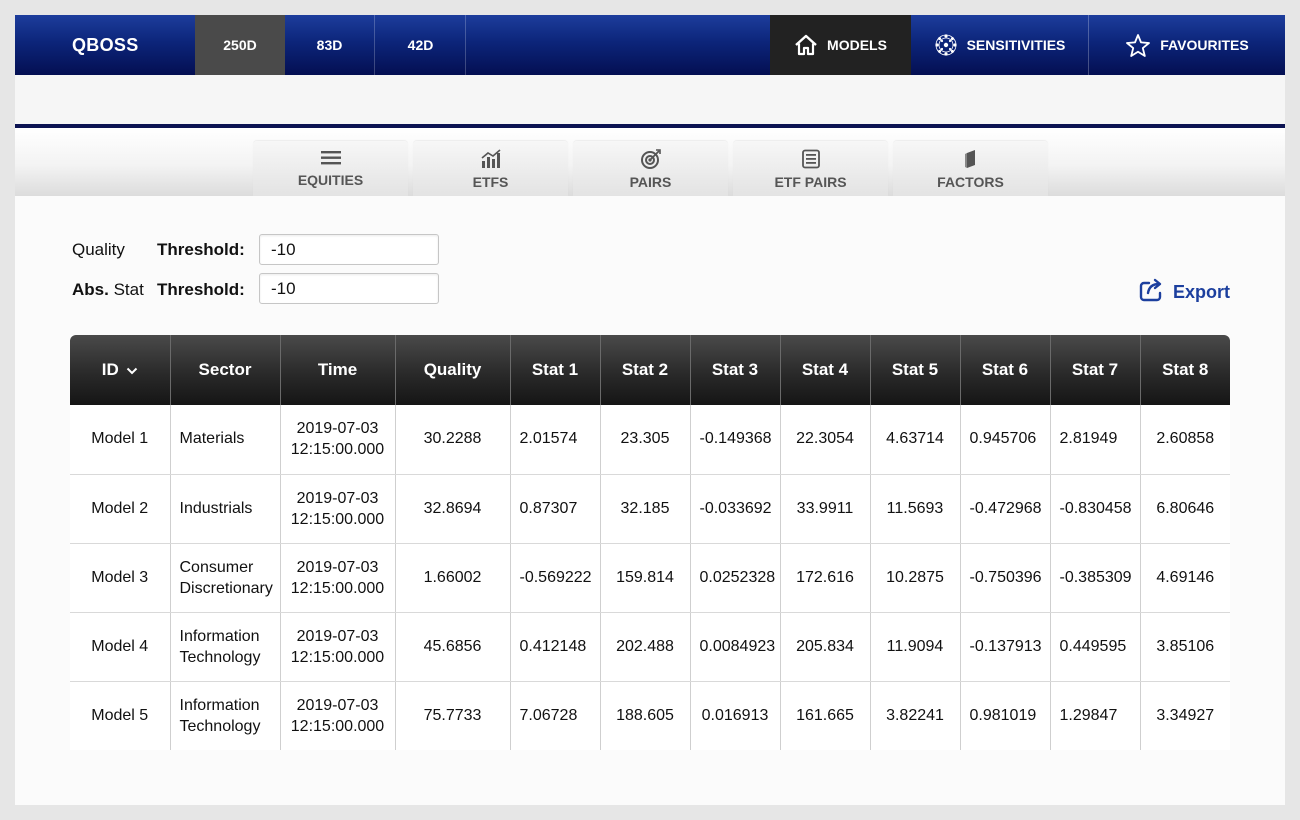  I want to click on cell-stat-6: -0.750396, so click(1005, 578).